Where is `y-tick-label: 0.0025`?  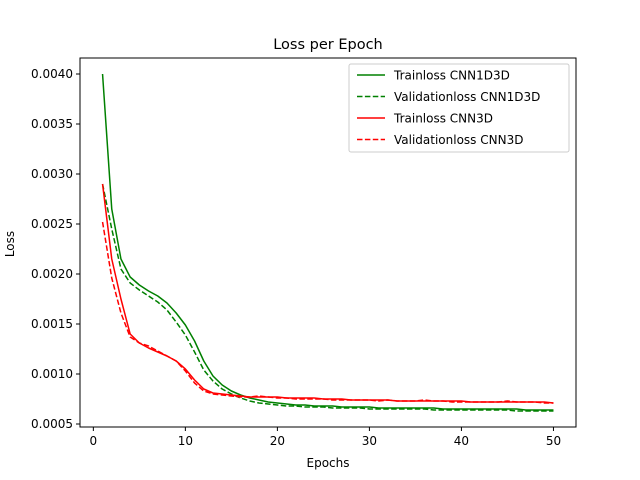 y-tick-label: 0.0025 is located at coordinates (52, 224).